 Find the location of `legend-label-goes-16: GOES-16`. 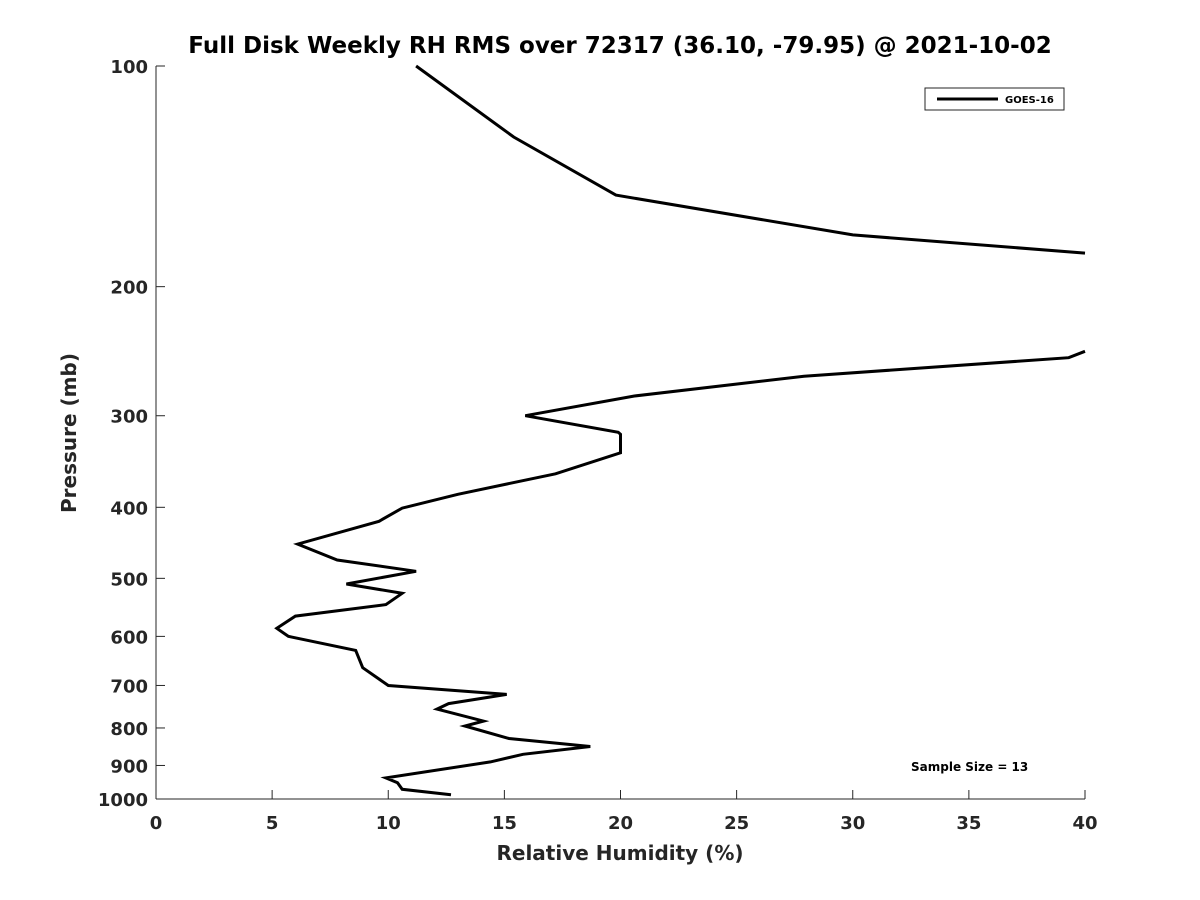

legend-label-goes-16: GOES-16 is located at coordinates (1029, 100).